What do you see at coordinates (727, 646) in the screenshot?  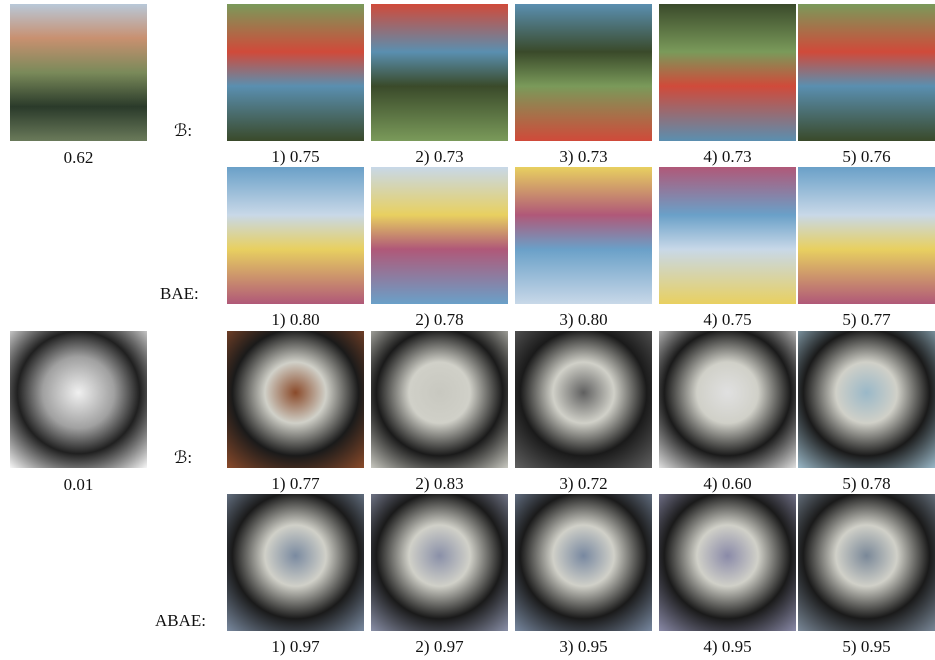 I see `image-caption: 4) 0.95` at bounding box center [727, 646].